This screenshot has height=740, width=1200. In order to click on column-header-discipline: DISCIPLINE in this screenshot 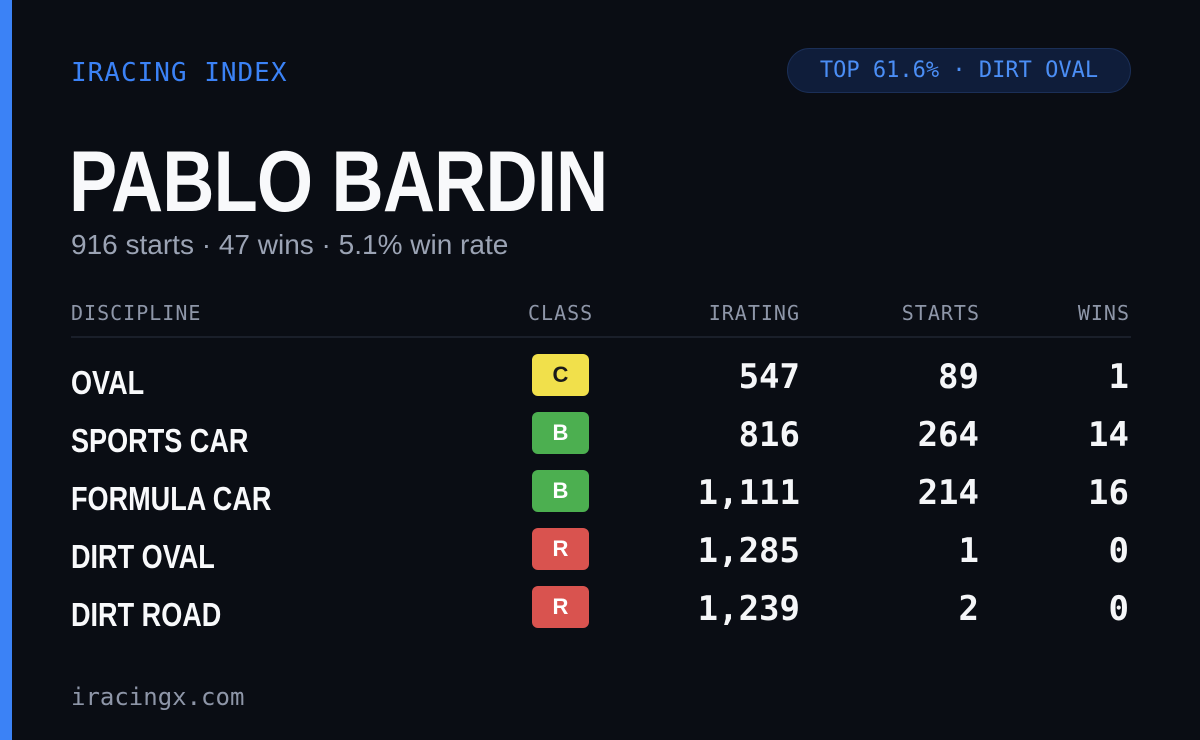, I will do `click(136, 313)`.